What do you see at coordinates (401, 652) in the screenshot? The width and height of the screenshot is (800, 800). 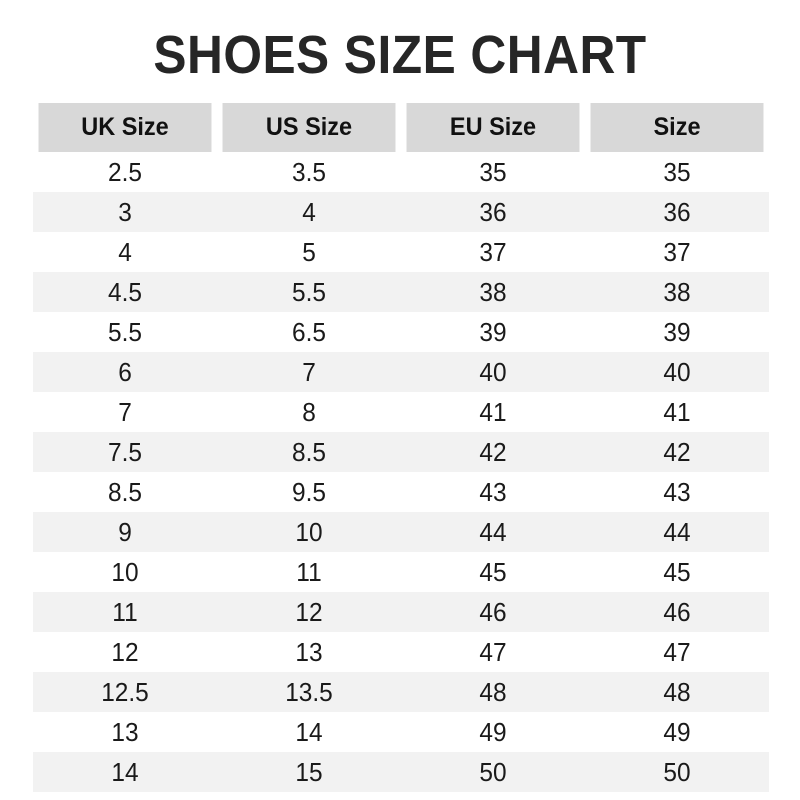 I see `table-row: 12 13 47 47` at bounding box center [401, 652].